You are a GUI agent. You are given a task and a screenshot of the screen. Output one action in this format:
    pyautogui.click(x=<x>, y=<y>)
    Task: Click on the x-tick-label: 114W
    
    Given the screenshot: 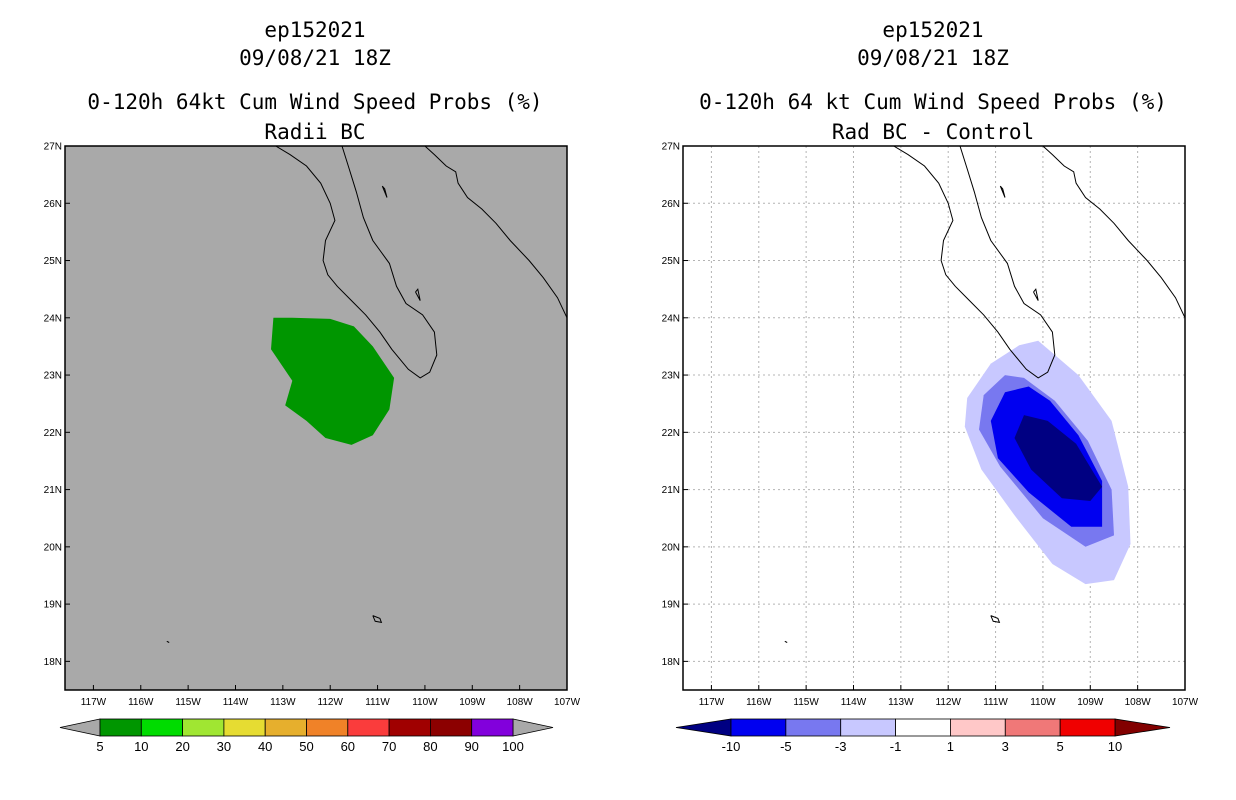 What is the action you would take?
    pyautogui.click(x=854, y=702)
    